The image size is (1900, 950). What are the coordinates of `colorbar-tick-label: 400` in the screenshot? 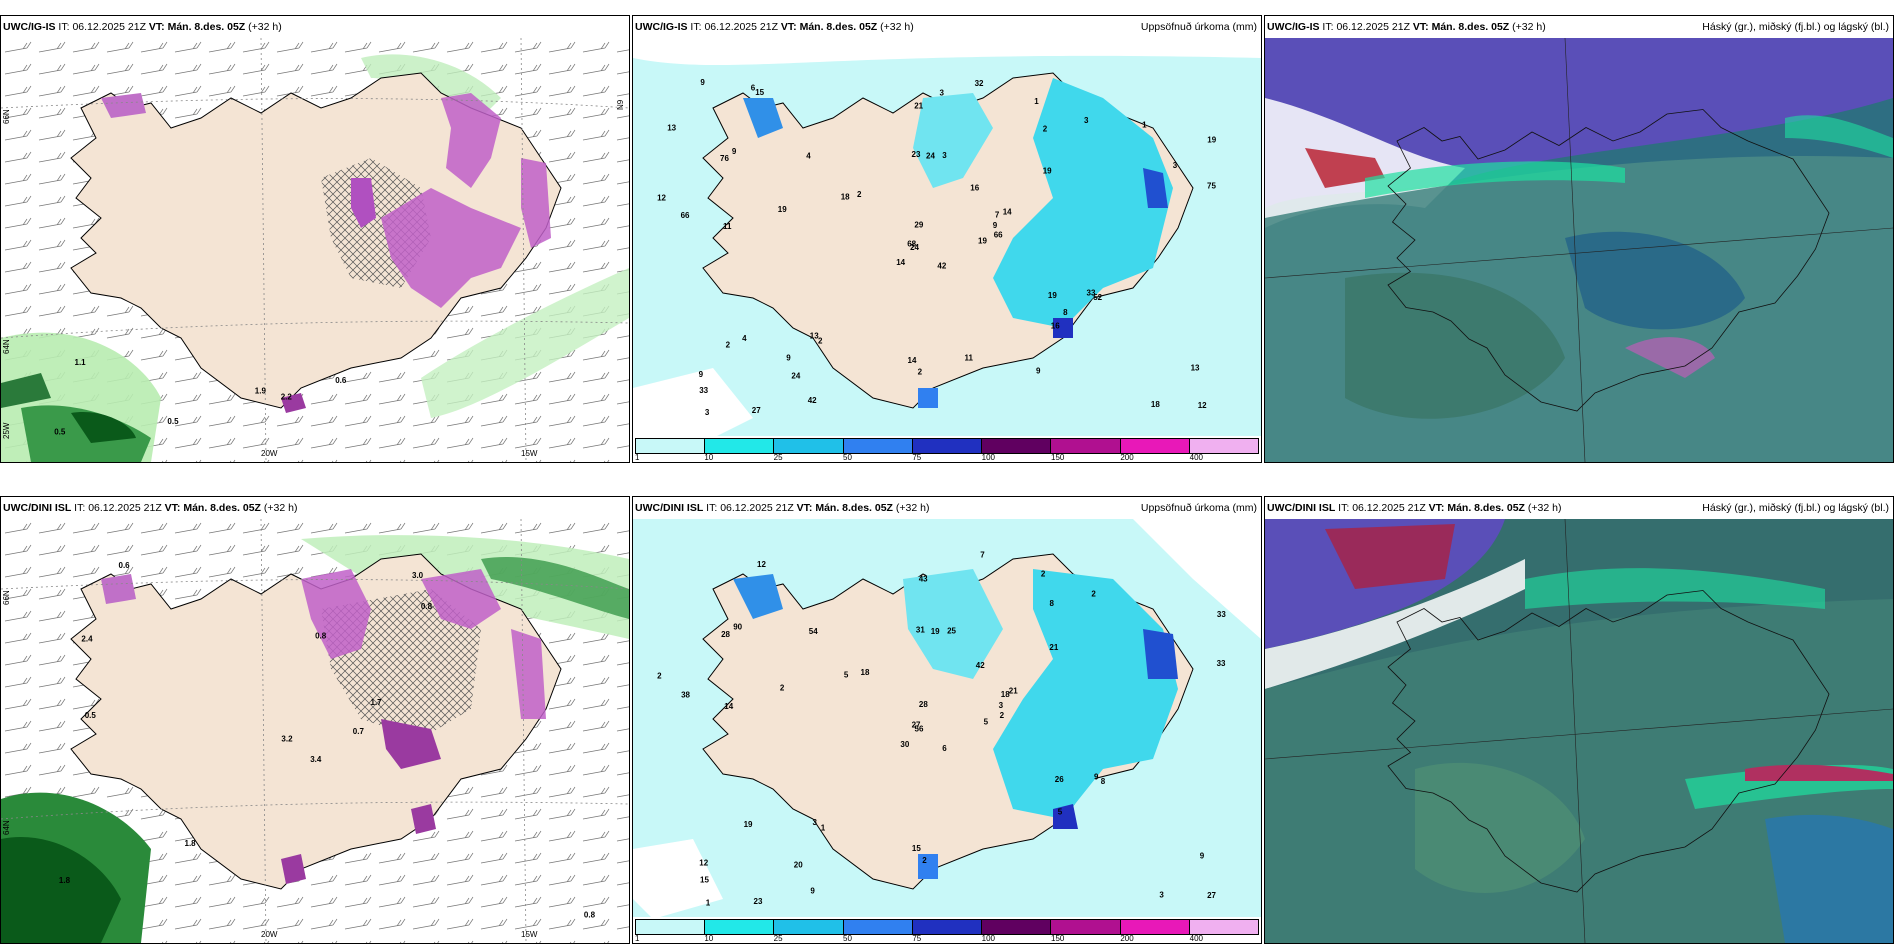 It's located at (1196, 457).